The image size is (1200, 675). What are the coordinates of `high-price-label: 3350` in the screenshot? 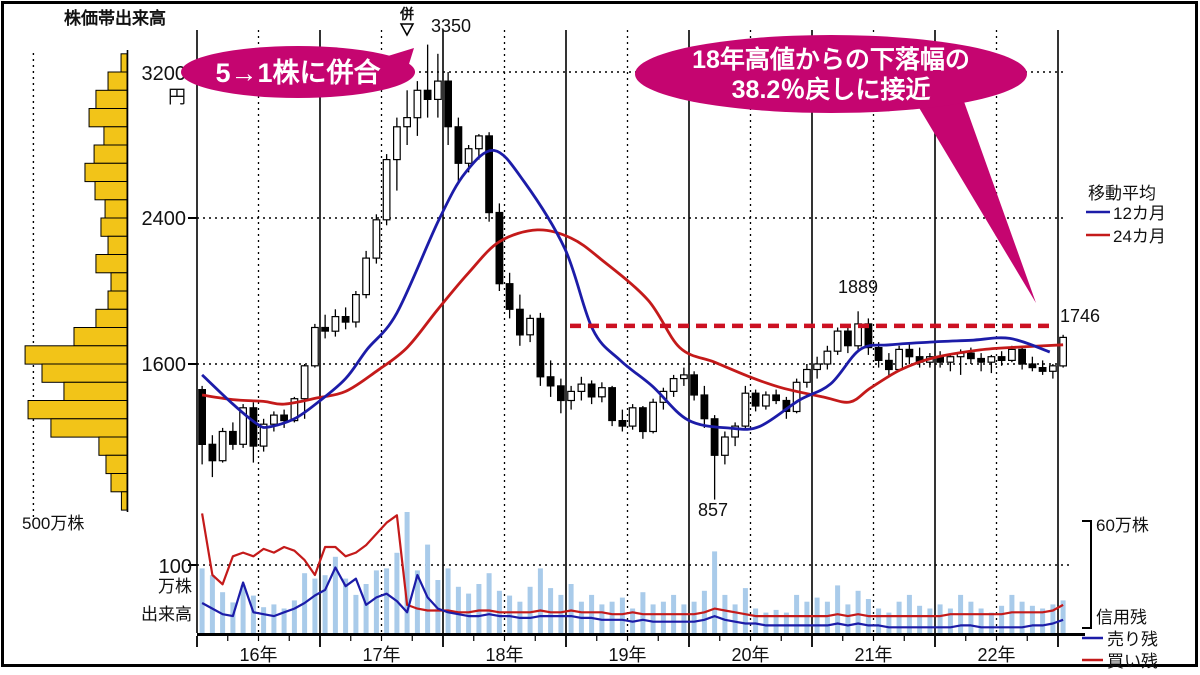 It's located at (451, 26).